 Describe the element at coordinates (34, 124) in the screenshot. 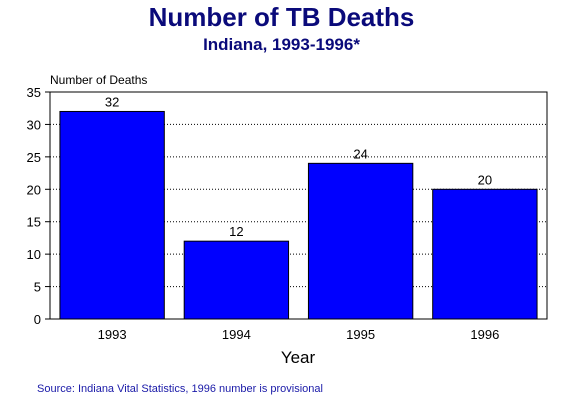

I see `y-tick-label: 30` at that location.